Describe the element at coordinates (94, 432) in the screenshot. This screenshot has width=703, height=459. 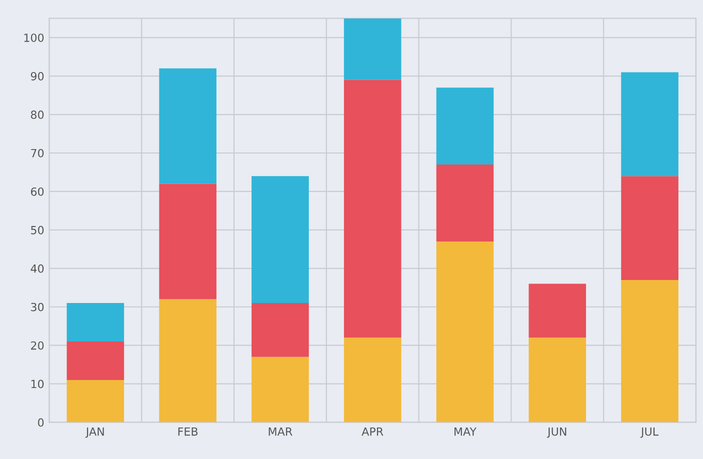
I see `x-tick-label: JAN` at that location.